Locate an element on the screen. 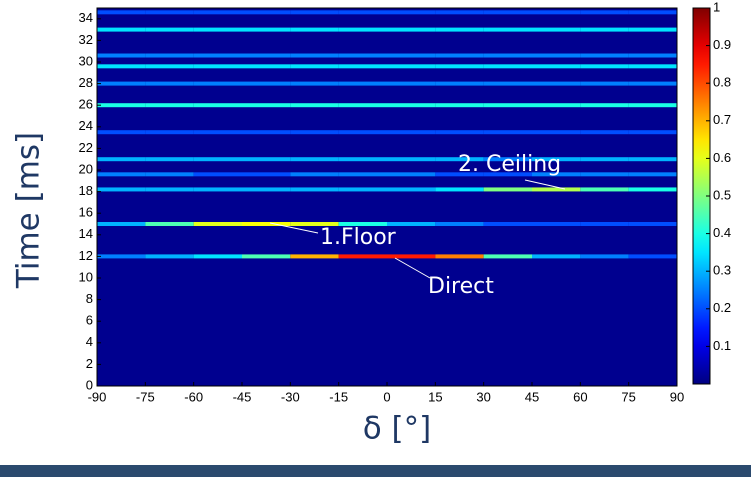  x-tick-label: -45 is located at coordinates (242, 396).